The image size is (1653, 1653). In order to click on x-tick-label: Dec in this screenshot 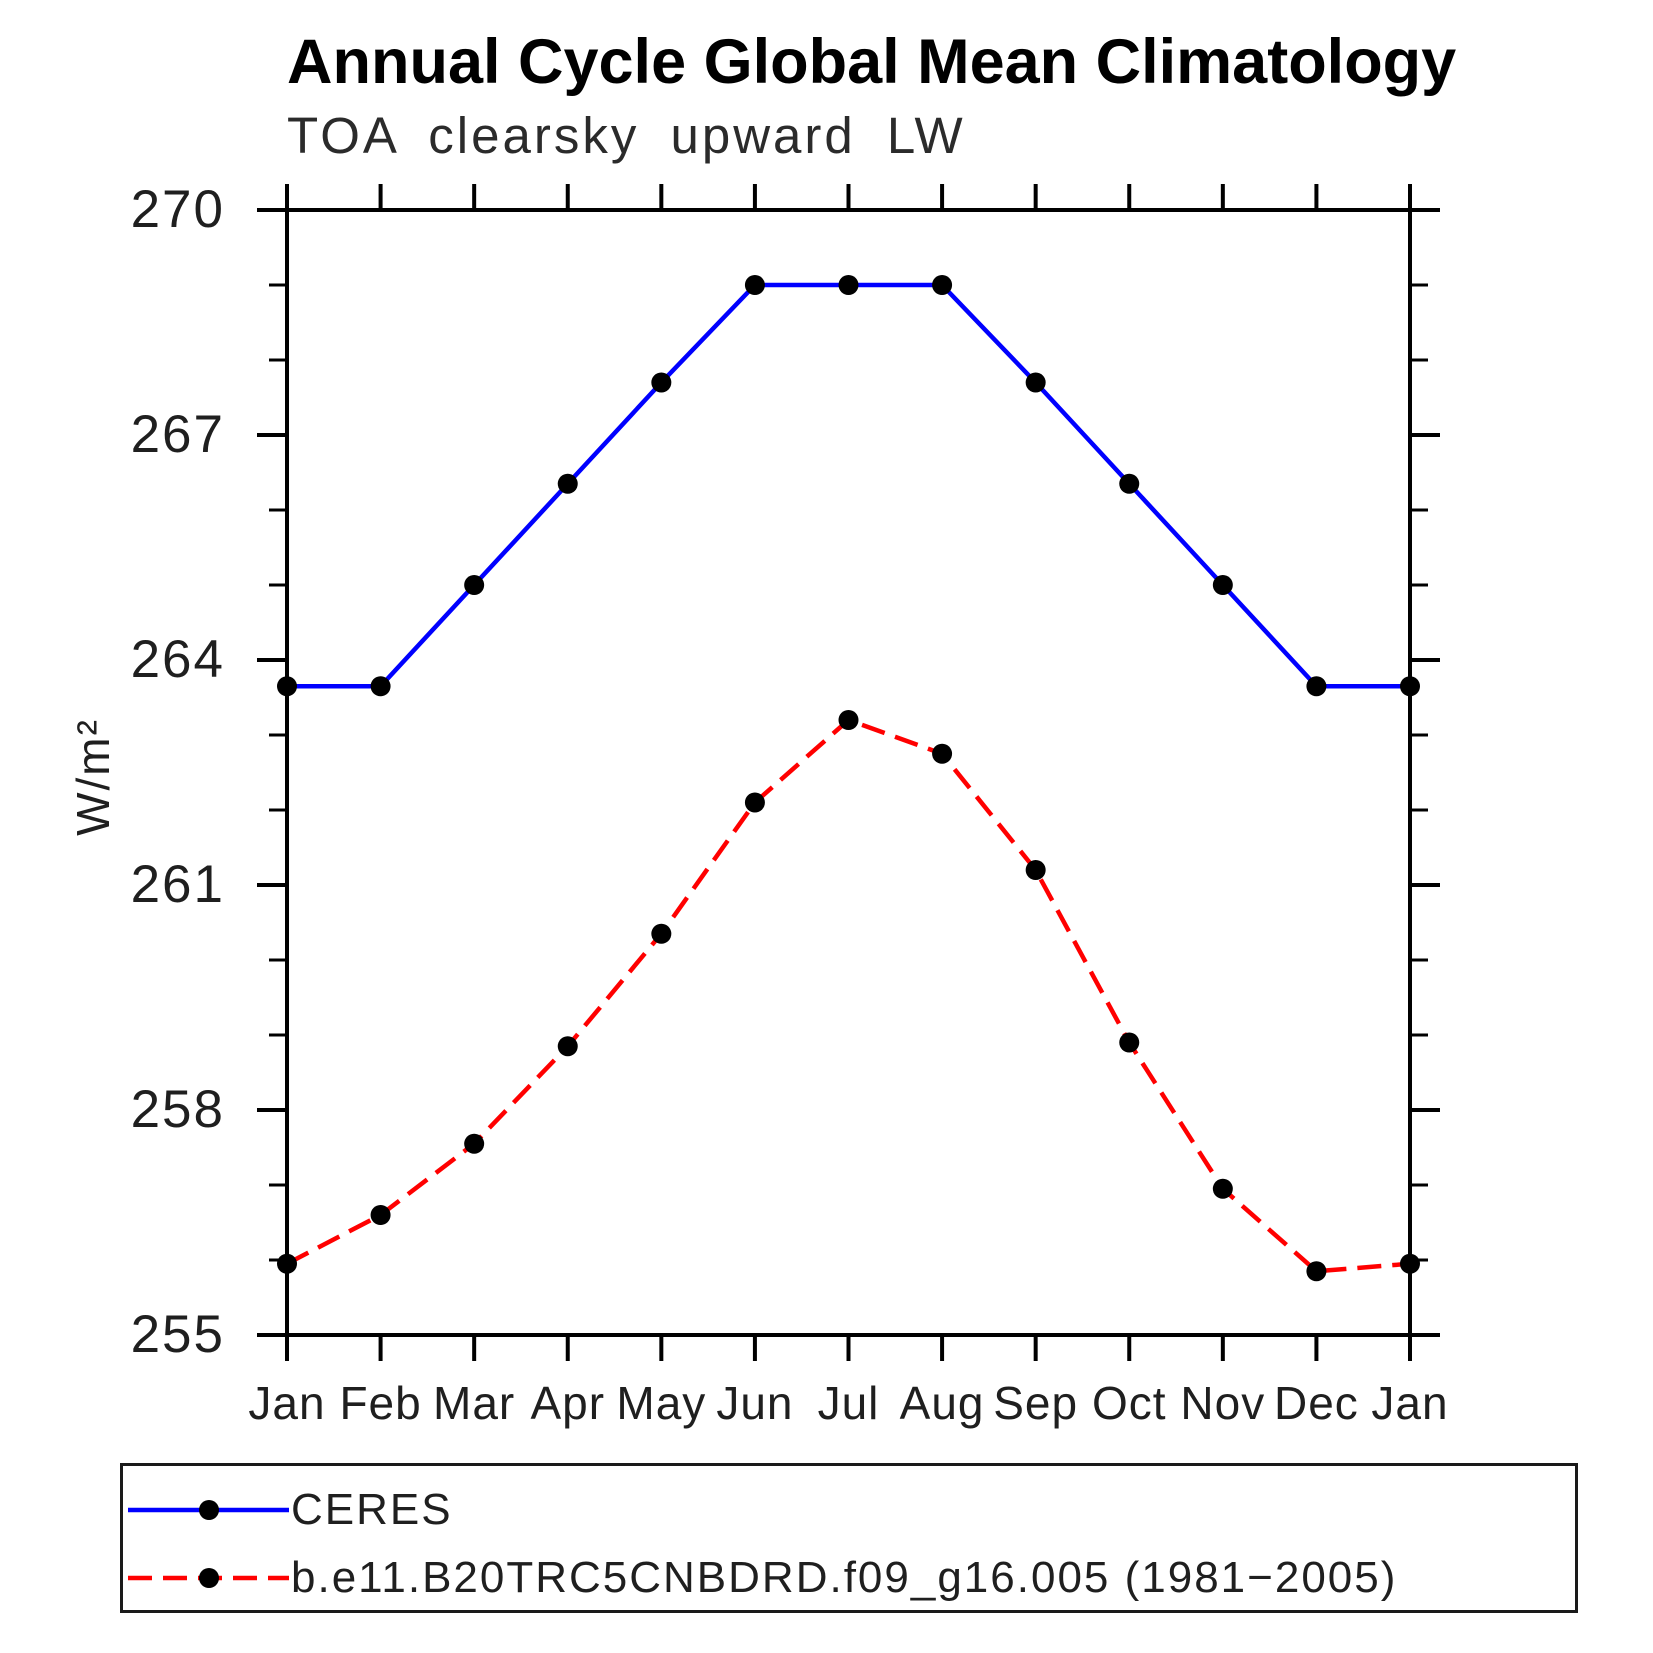, I will do `click(1316, 1403)`.